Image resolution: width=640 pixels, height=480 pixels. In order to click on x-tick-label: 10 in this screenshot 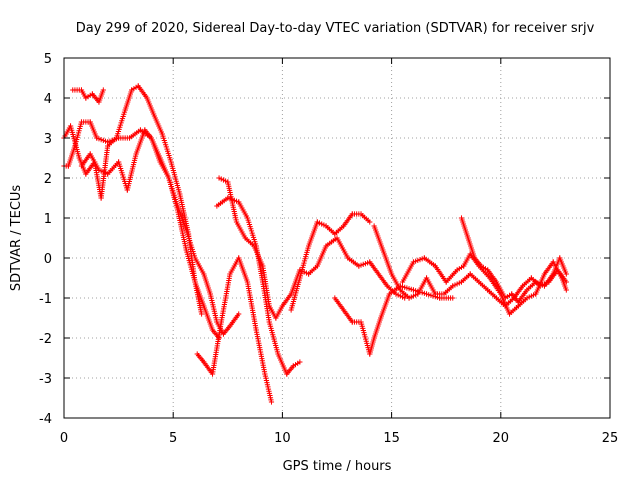, I will do `click(282, 438)`.